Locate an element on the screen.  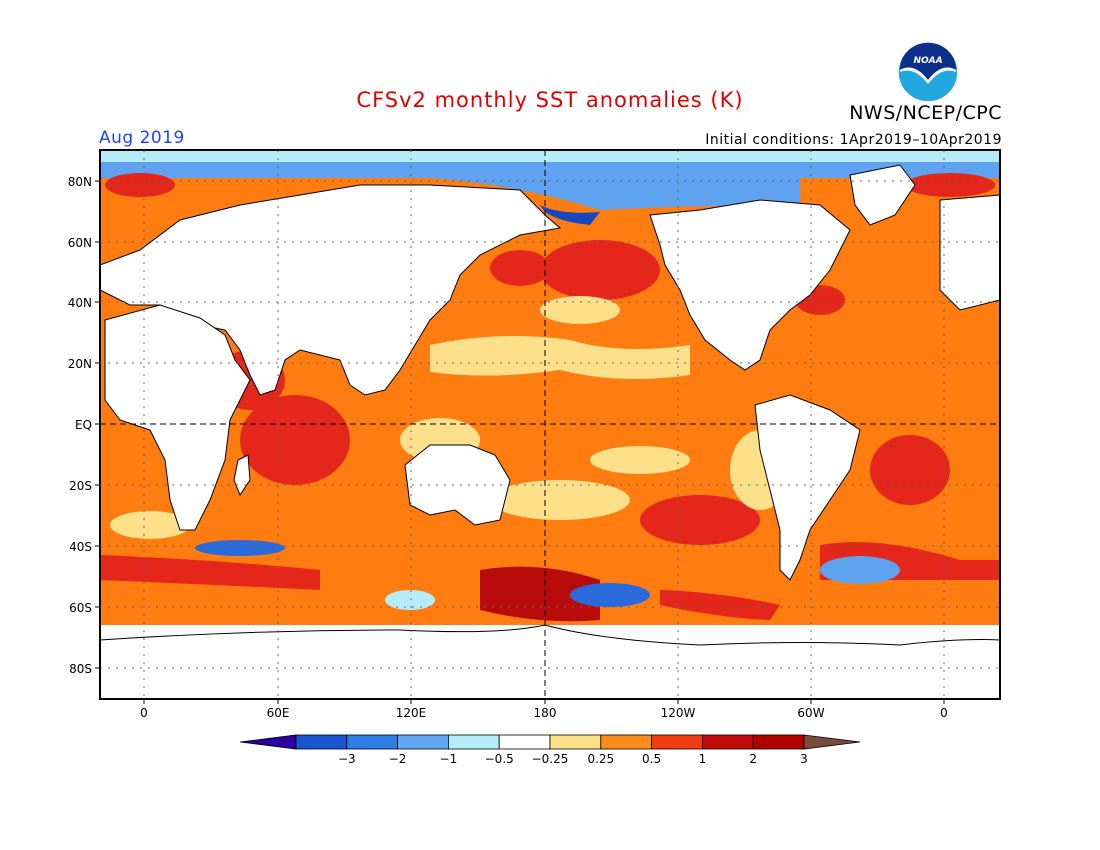
lon-label: 180 is located at coordinates (545, 713).